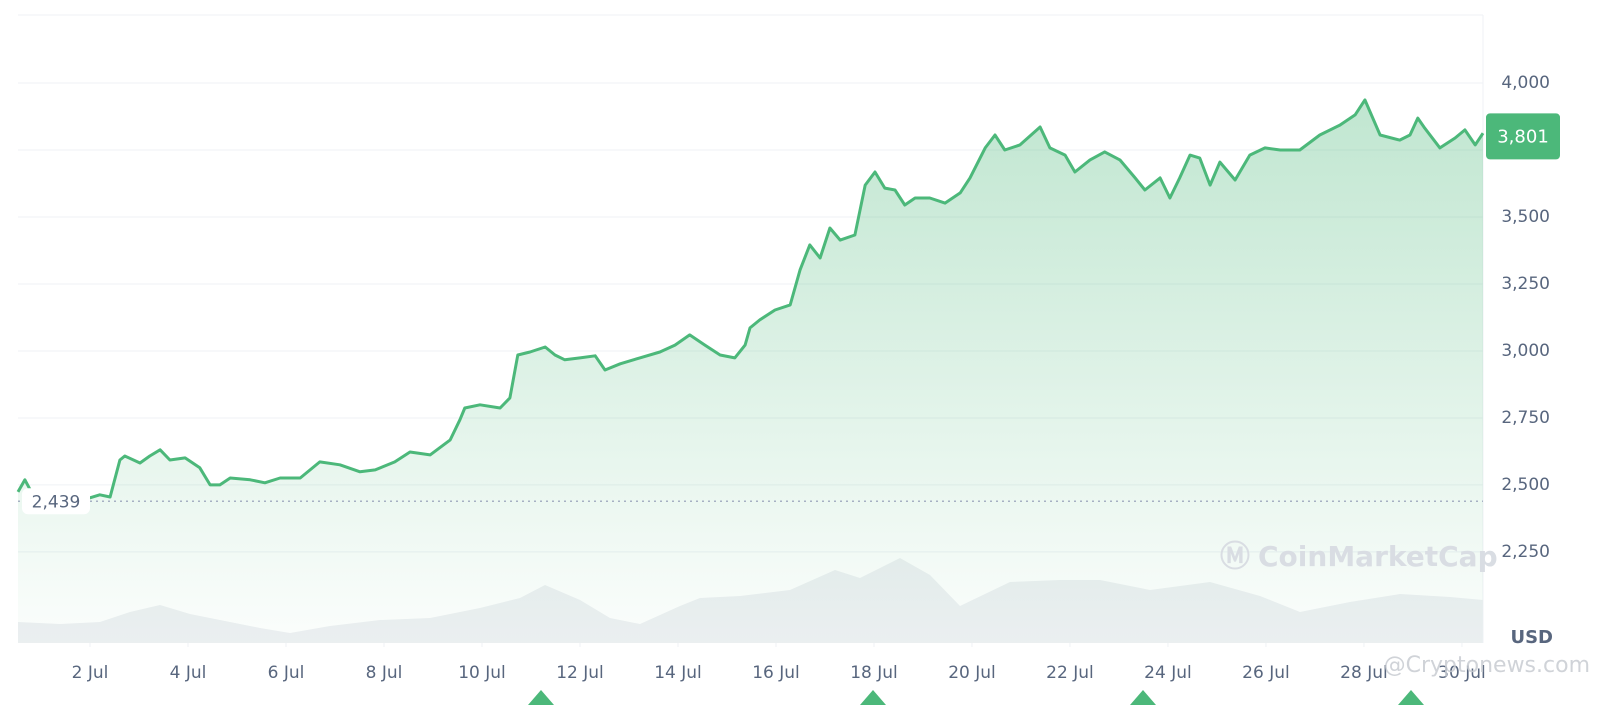 The image size is (1600, 705). I want to click on event-markers, so click(976, 697).